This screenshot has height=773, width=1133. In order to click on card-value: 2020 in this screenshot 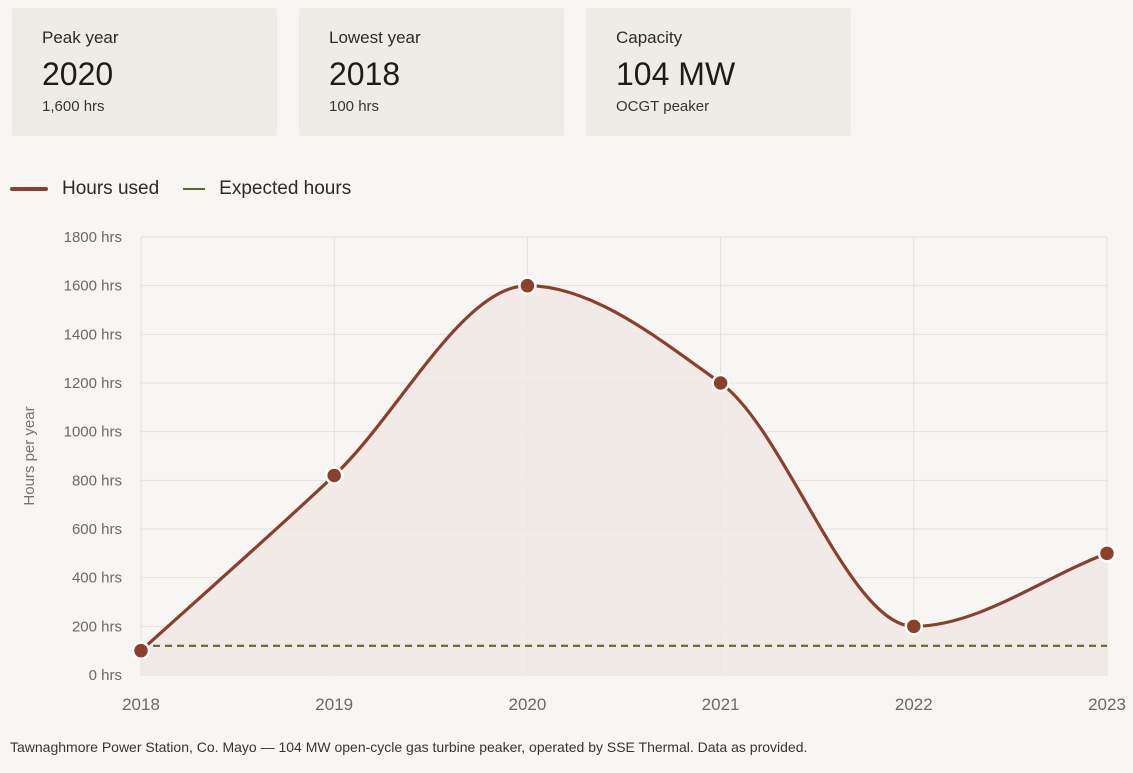, I will do `click(78, 74)`.